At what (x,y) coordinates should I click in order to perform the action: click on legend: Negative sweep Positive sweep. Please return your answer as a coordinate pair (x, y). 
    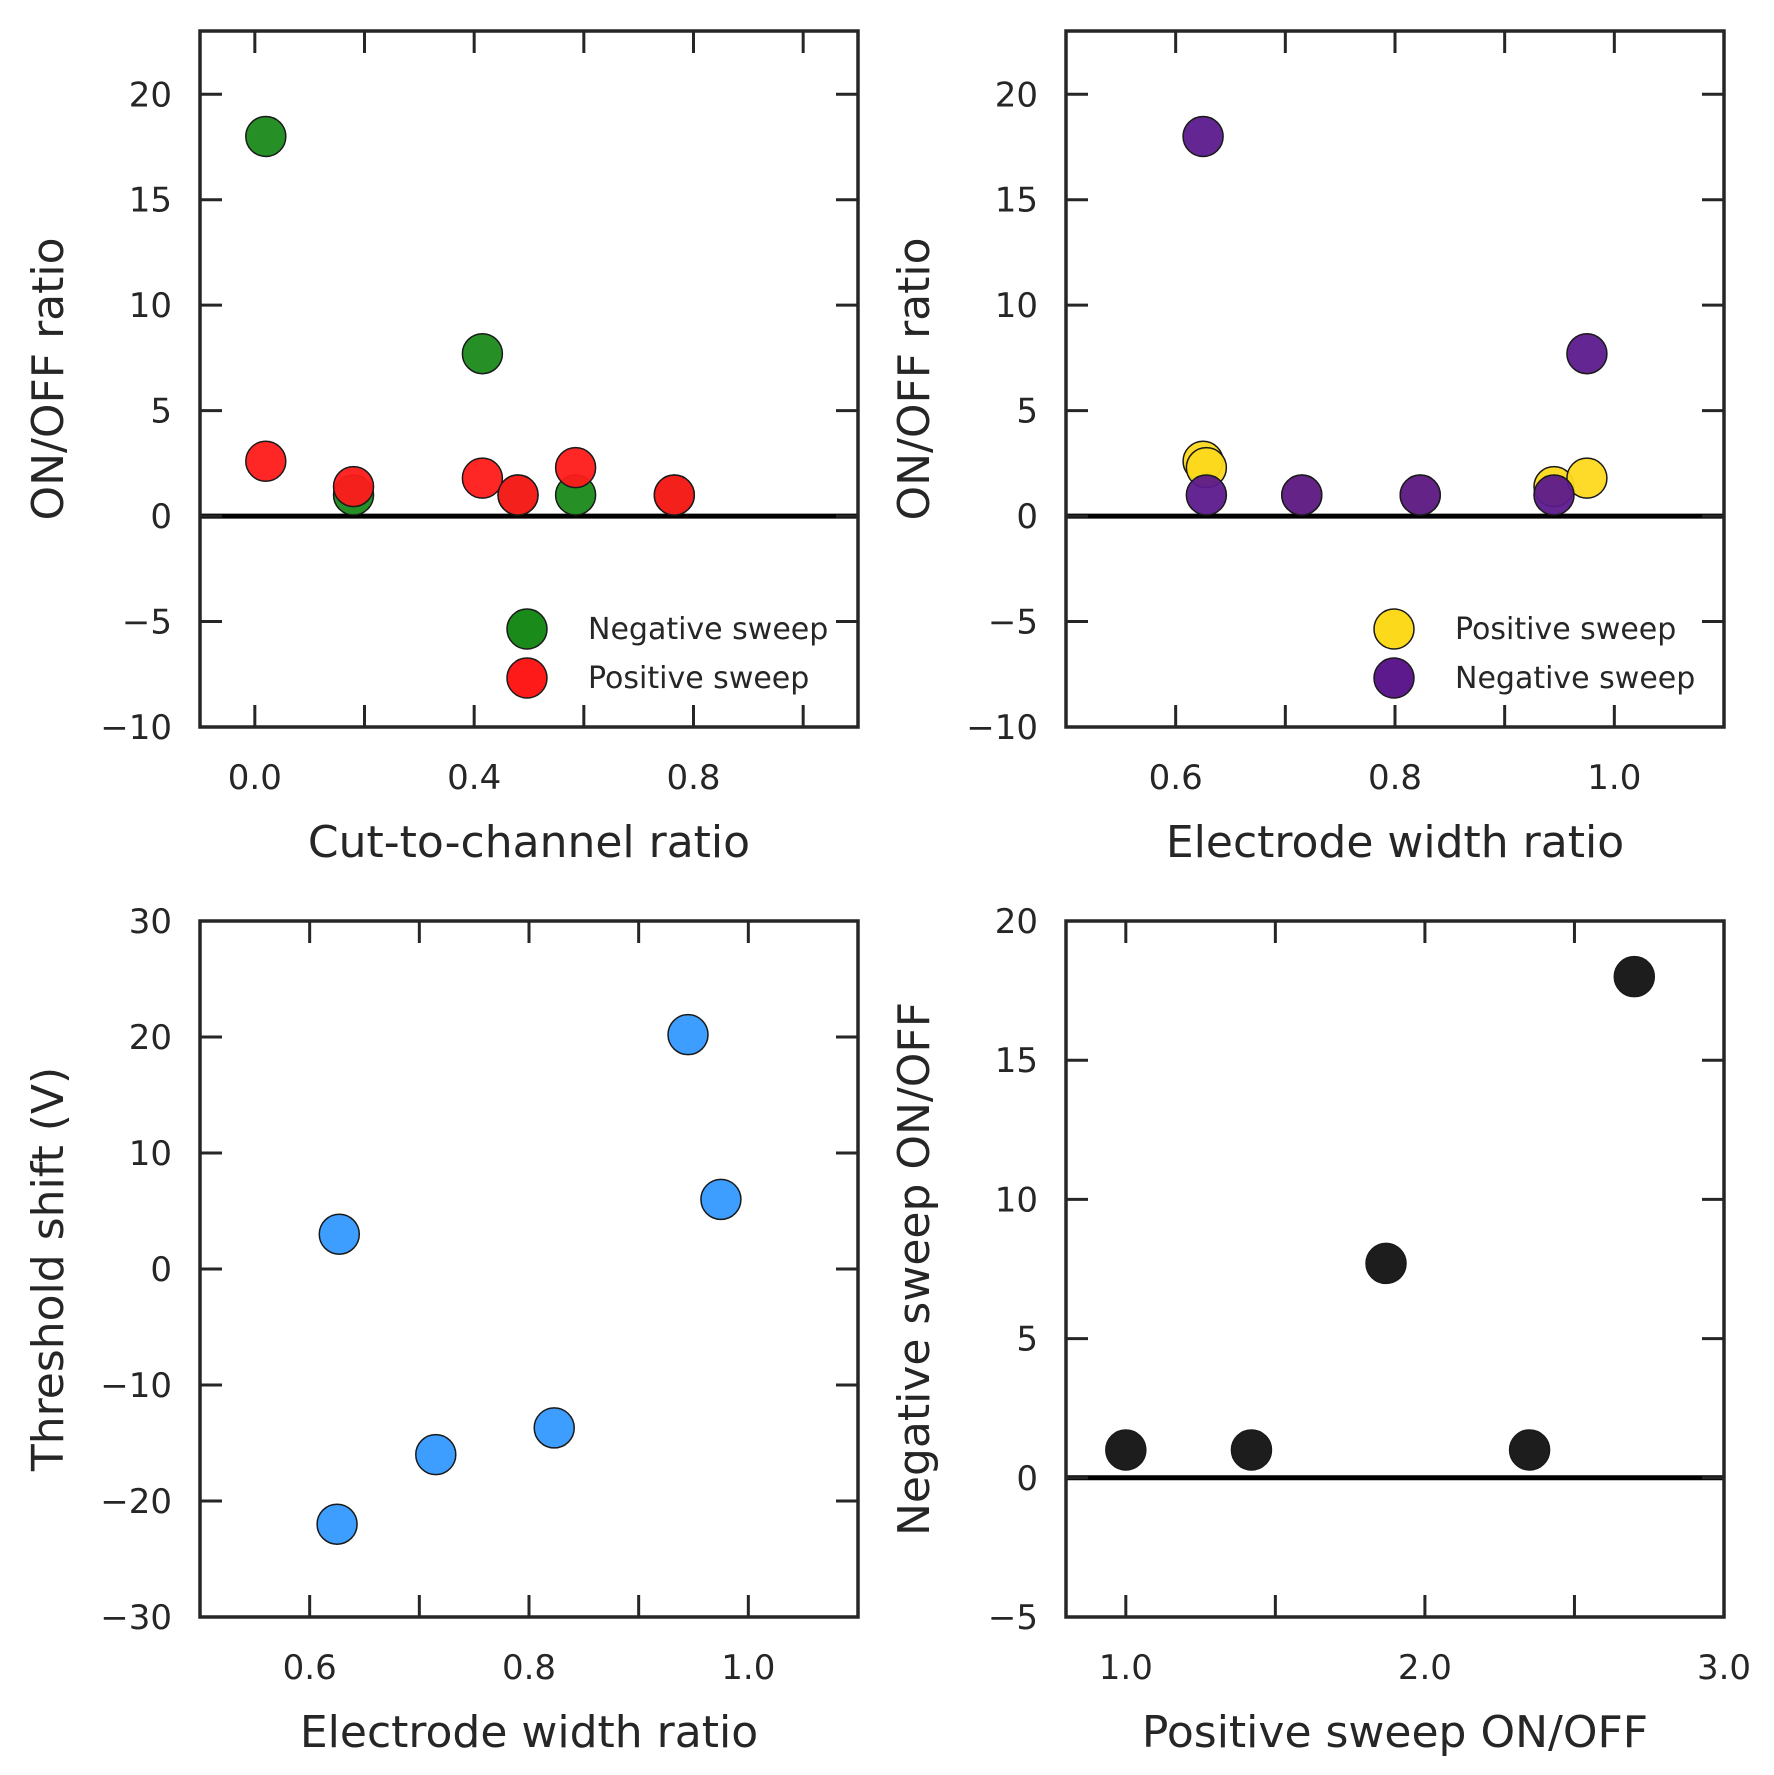
    Looking at the image, I should click on (667, 653).